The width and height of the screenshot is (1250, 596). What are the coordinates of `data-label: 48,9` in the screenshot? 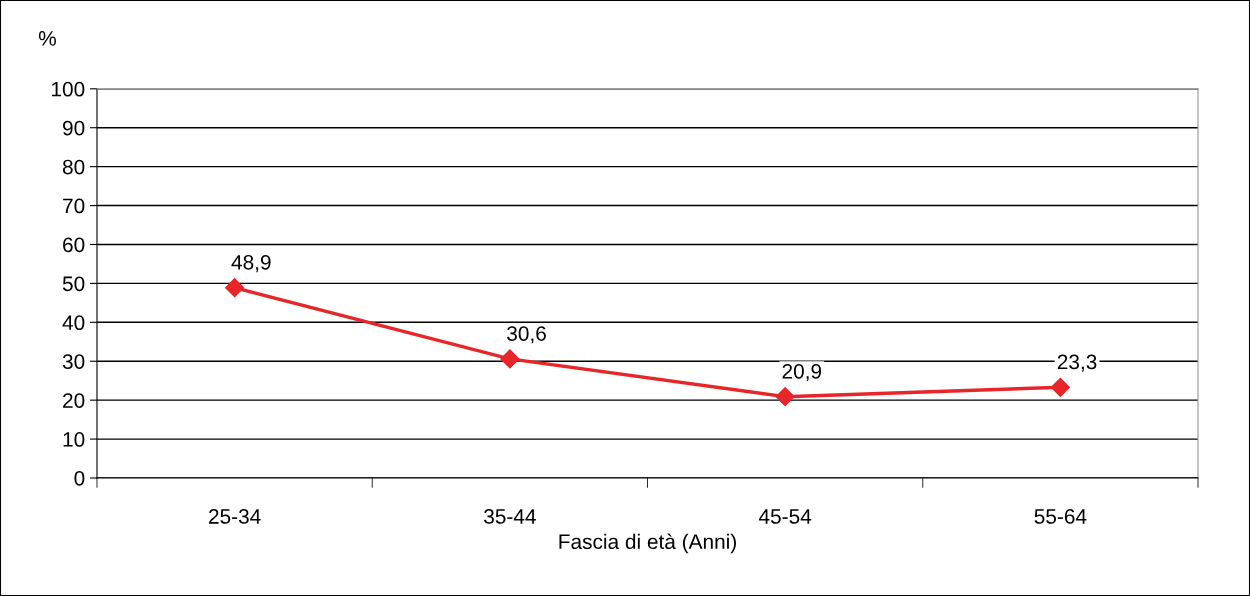 It's located at (251, 263).